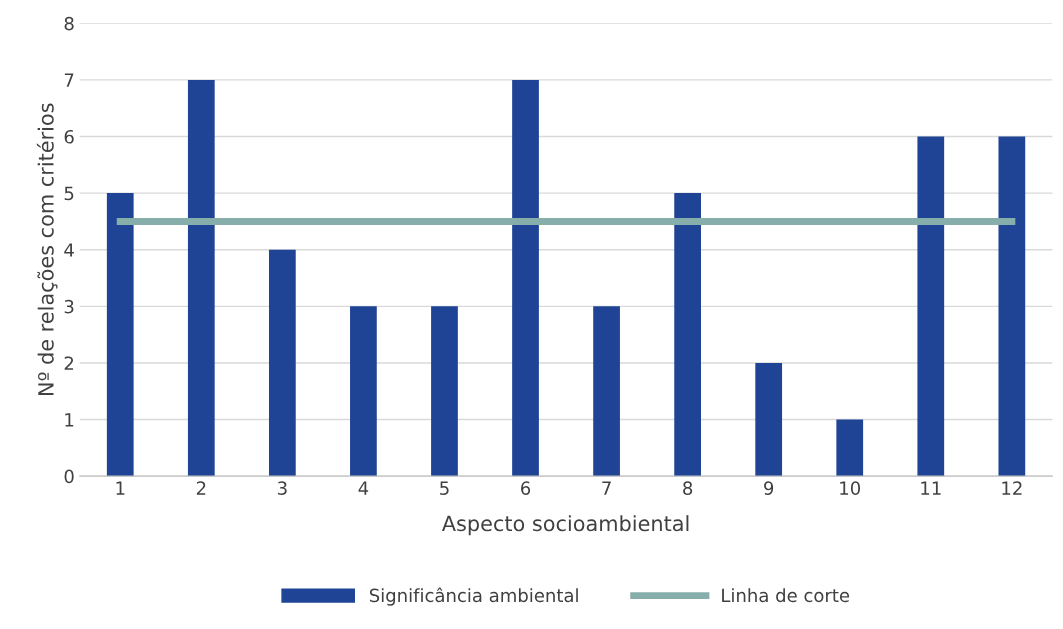  Describe the element at coordinates (850, 488) in the screenshot. I see `x-tick-label: 10` at that location.